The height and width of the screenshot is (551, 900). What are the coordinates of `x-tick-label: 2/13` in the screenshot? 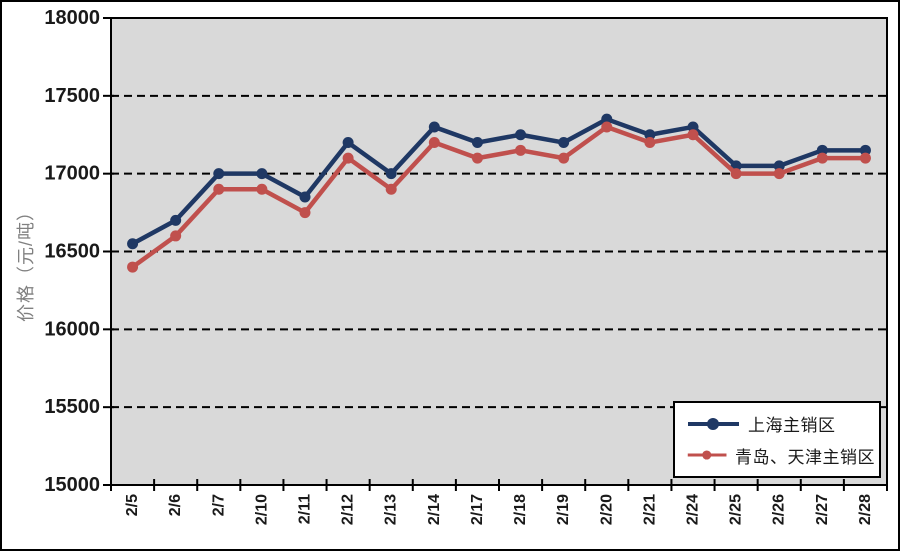 It's located at (391, 509).